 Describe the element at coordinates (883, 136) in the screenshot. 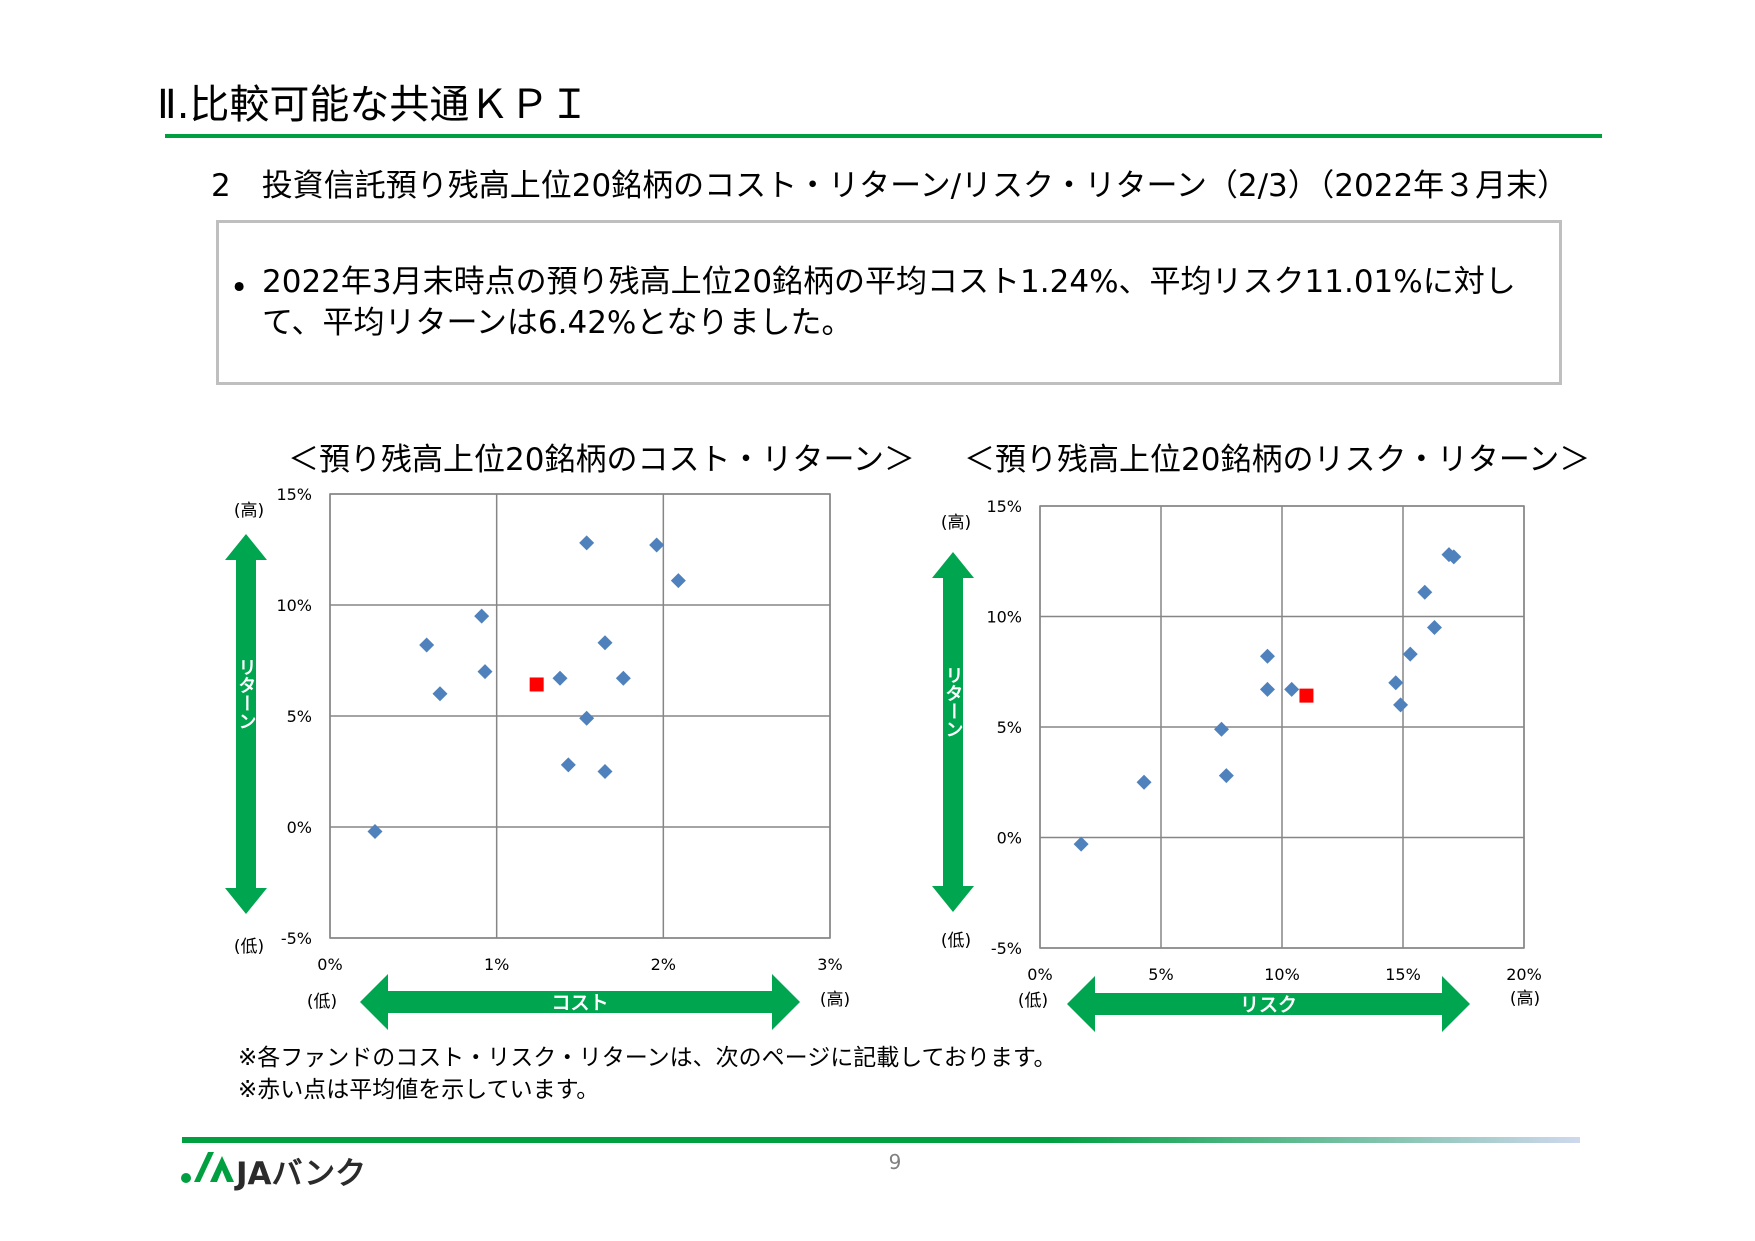

I see `title-divider` at that location.